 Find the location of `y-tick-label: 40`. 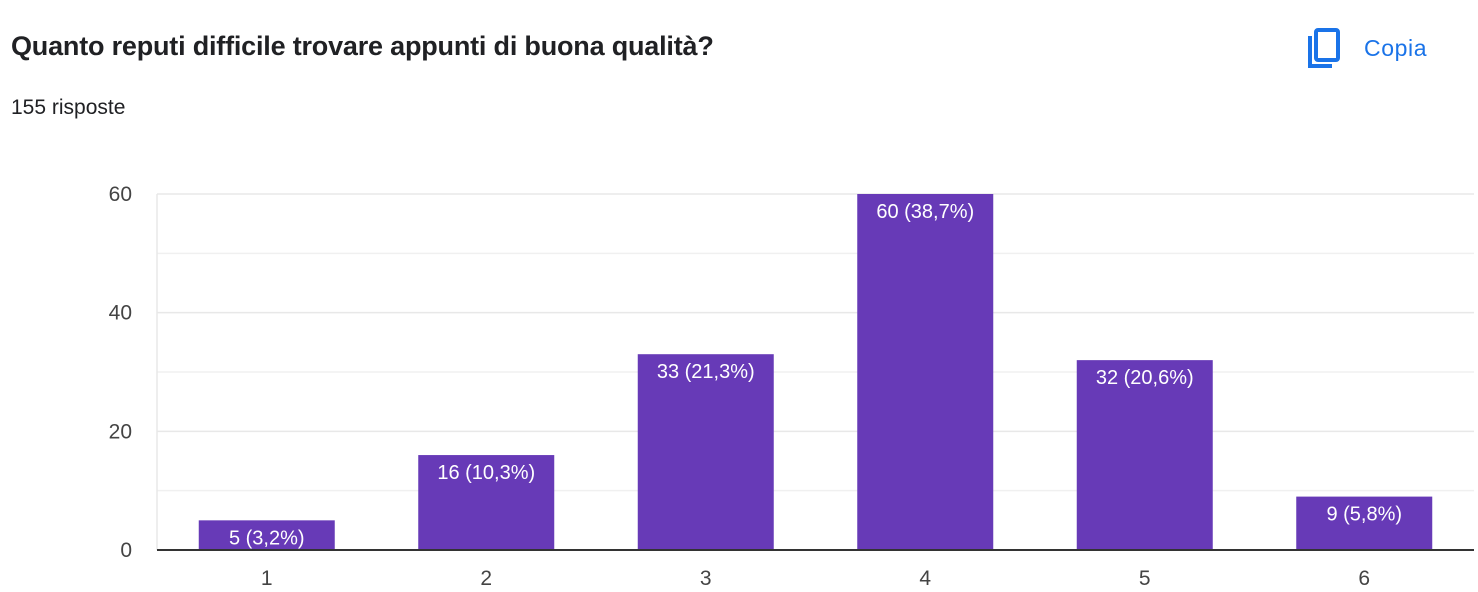

y-tick-label: 40 is located at coordinates (120, 313).